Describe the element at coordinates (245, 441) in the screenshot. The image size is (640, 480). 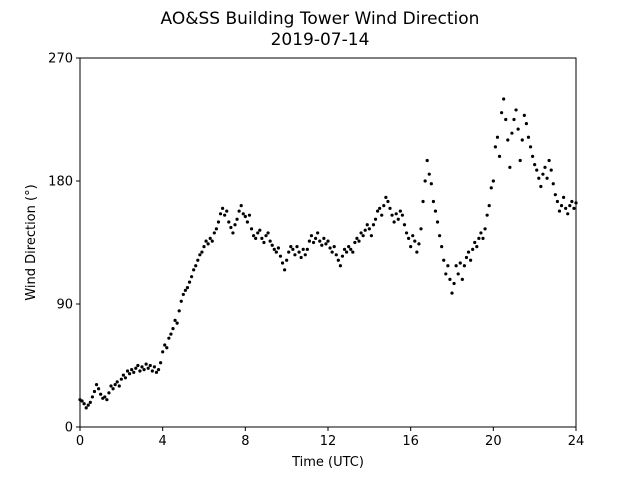
I see `x-tick-label: 8` at that location.